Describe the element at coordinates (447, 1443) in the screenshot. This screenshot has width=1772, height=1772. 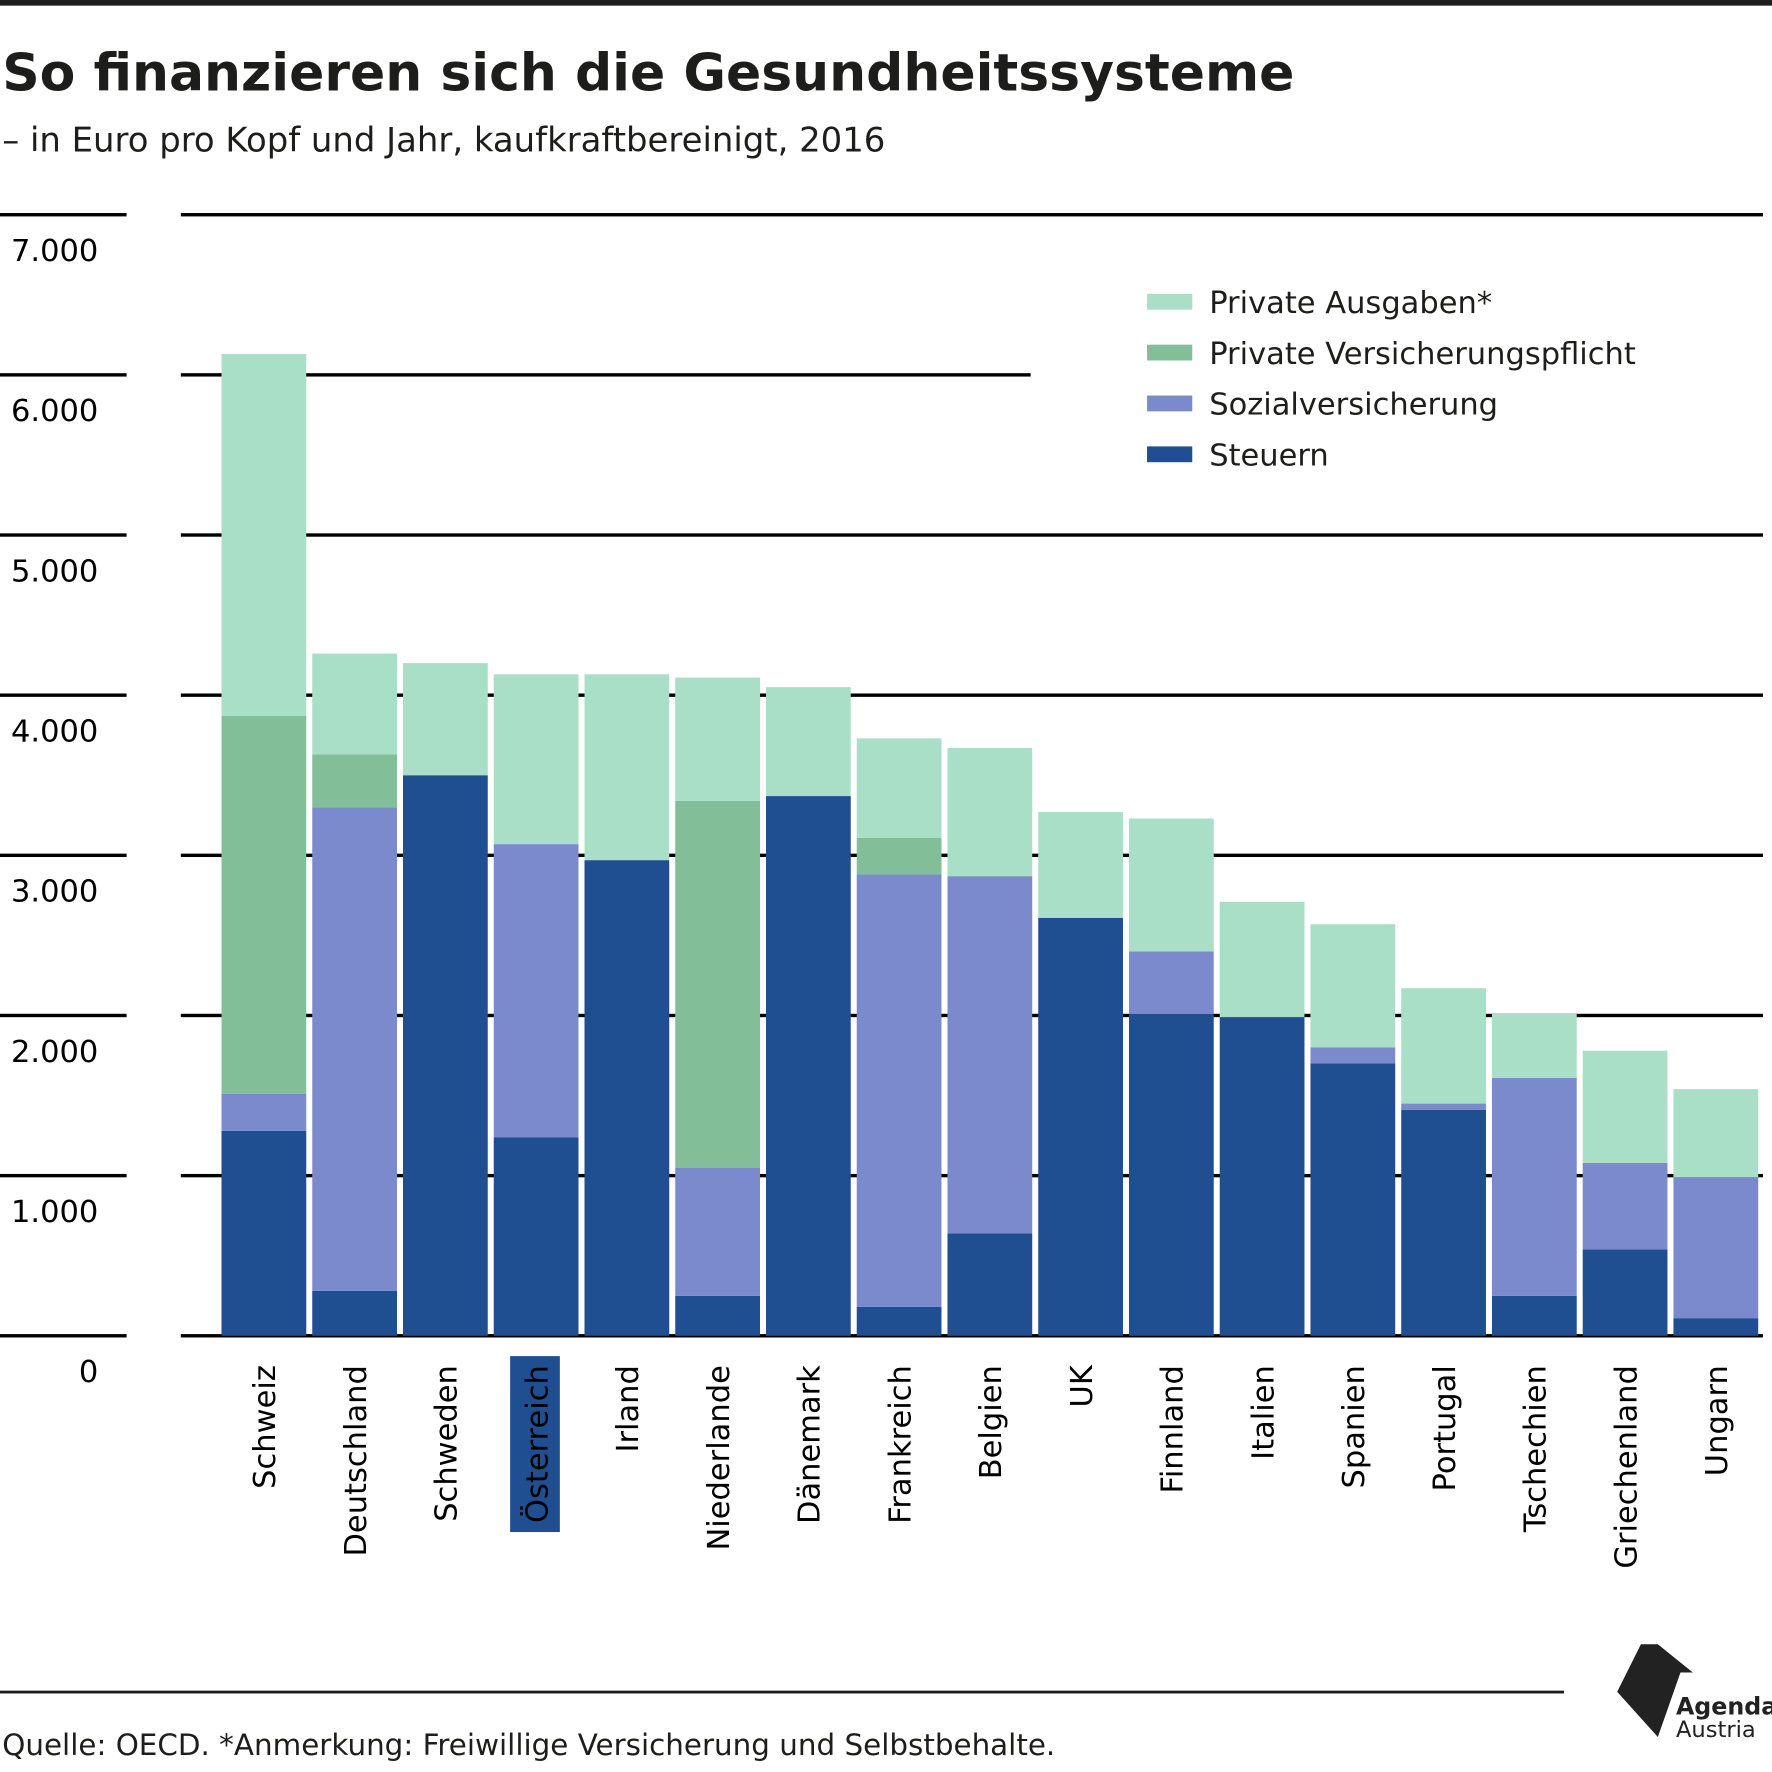
I see `x-tick-label-group: Schweden` at that location.